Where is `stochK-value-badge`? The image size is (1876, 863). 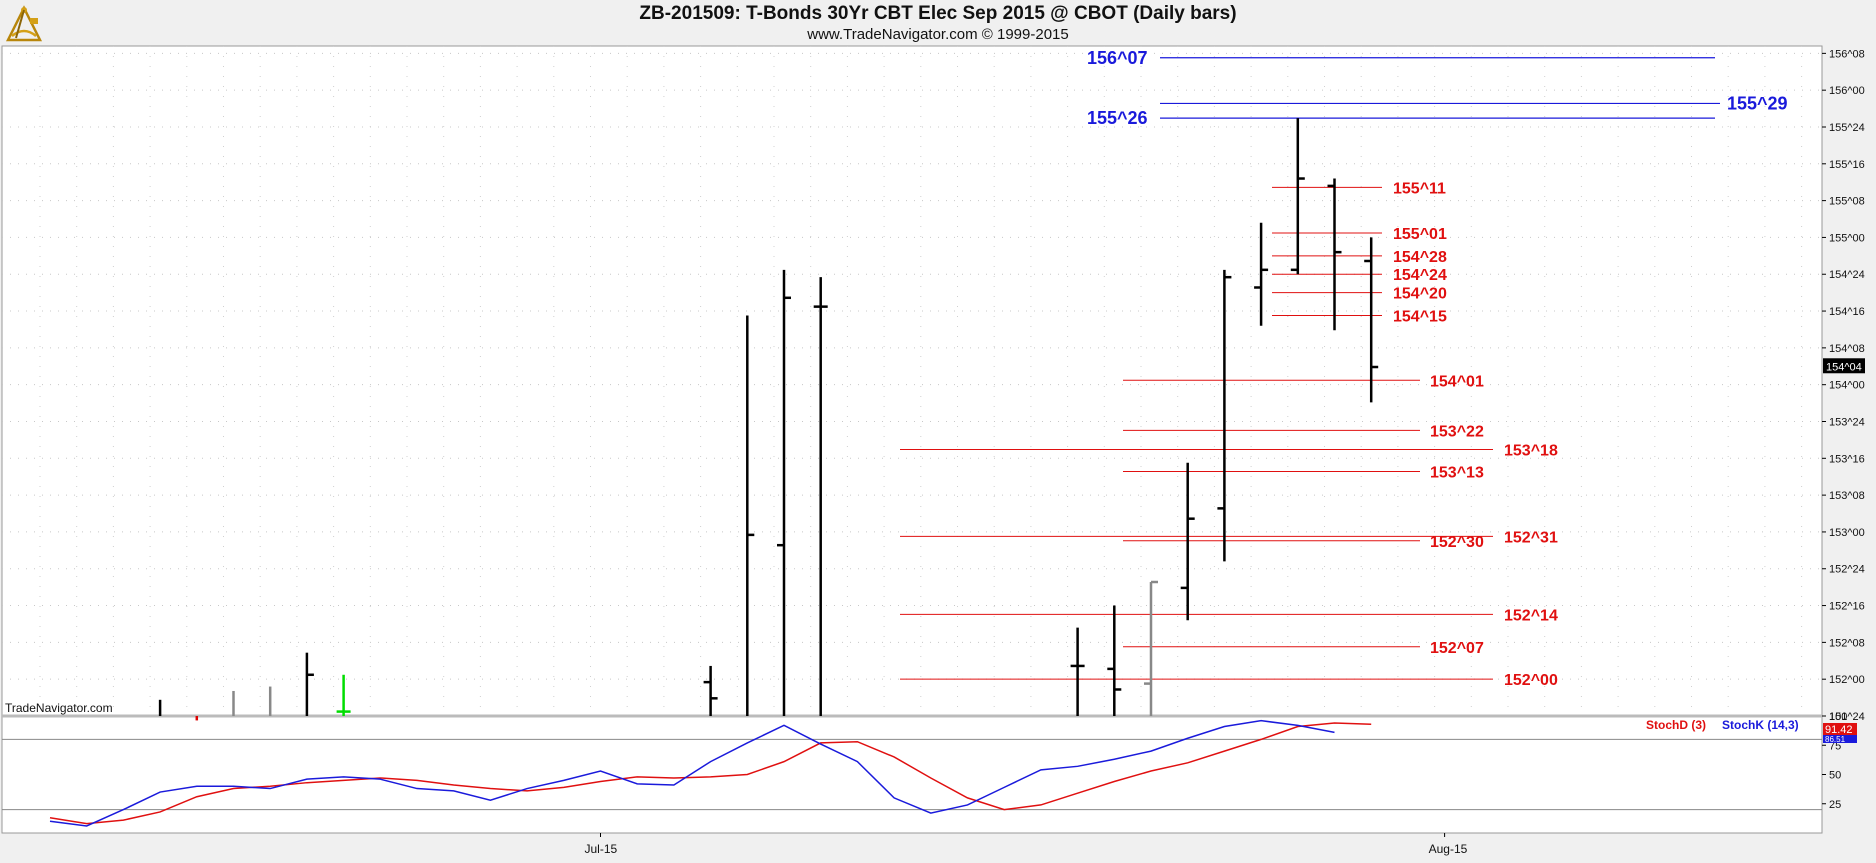 stochK-value-badge is located at coordinates (1840, 739).